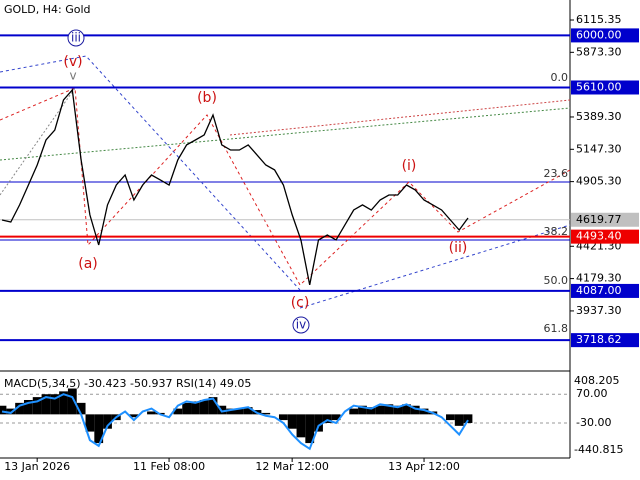  I want to click on y-tick-label: 4179.30, so click(599, 278).